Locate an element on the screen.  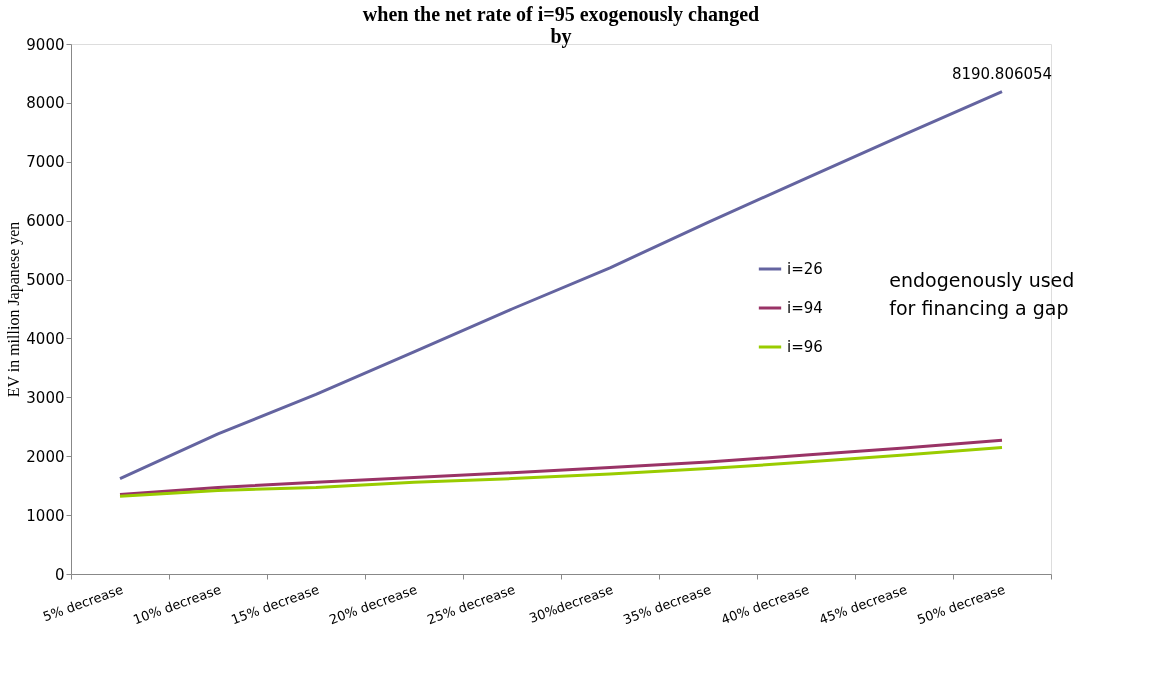
y-tick-label: 1000 is located at coordinates (45, 515).